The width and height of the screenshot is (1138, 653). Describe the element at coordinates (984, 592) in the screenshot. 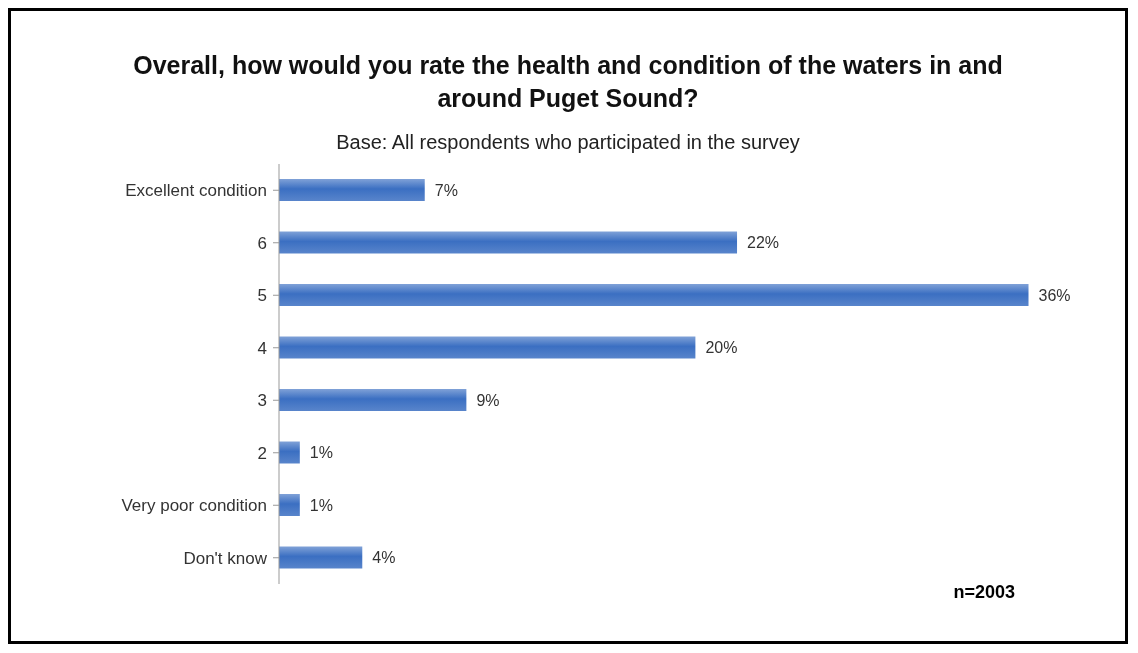

I see `annotation: n=2003` at that location.